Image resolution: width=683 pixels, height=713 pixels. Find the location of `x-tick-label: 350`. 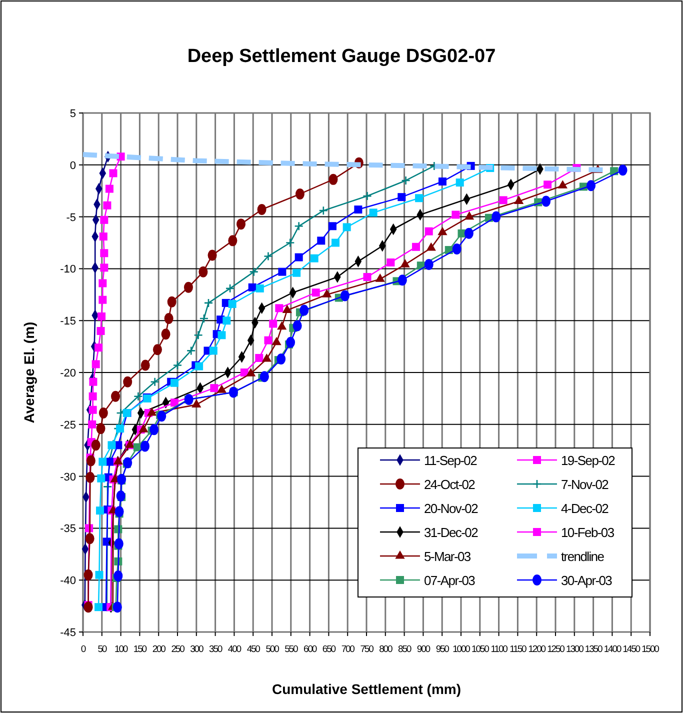

x-tick-label: 350 is located at coordinates (215, 649).